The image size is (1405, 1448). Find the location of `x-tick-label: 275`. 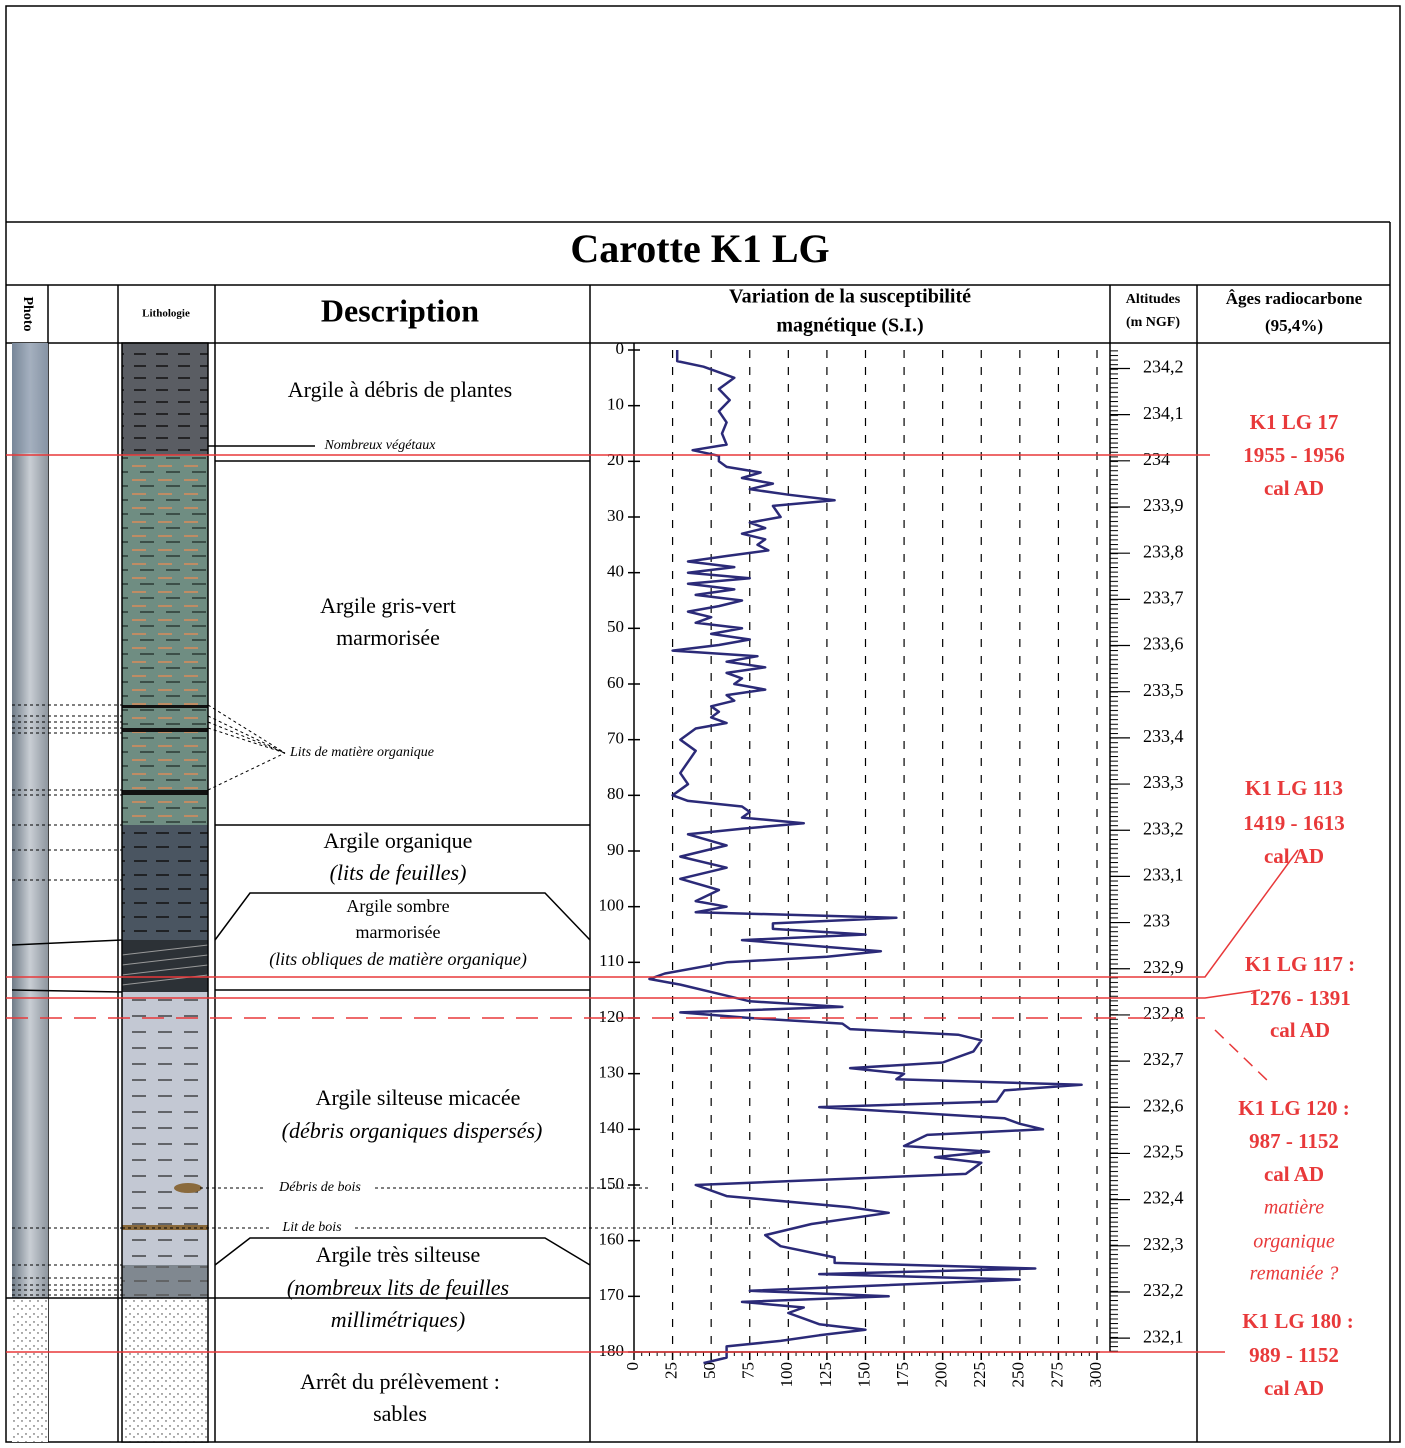

x-tick-label: 275 is located at coordinates (1056, 1375).